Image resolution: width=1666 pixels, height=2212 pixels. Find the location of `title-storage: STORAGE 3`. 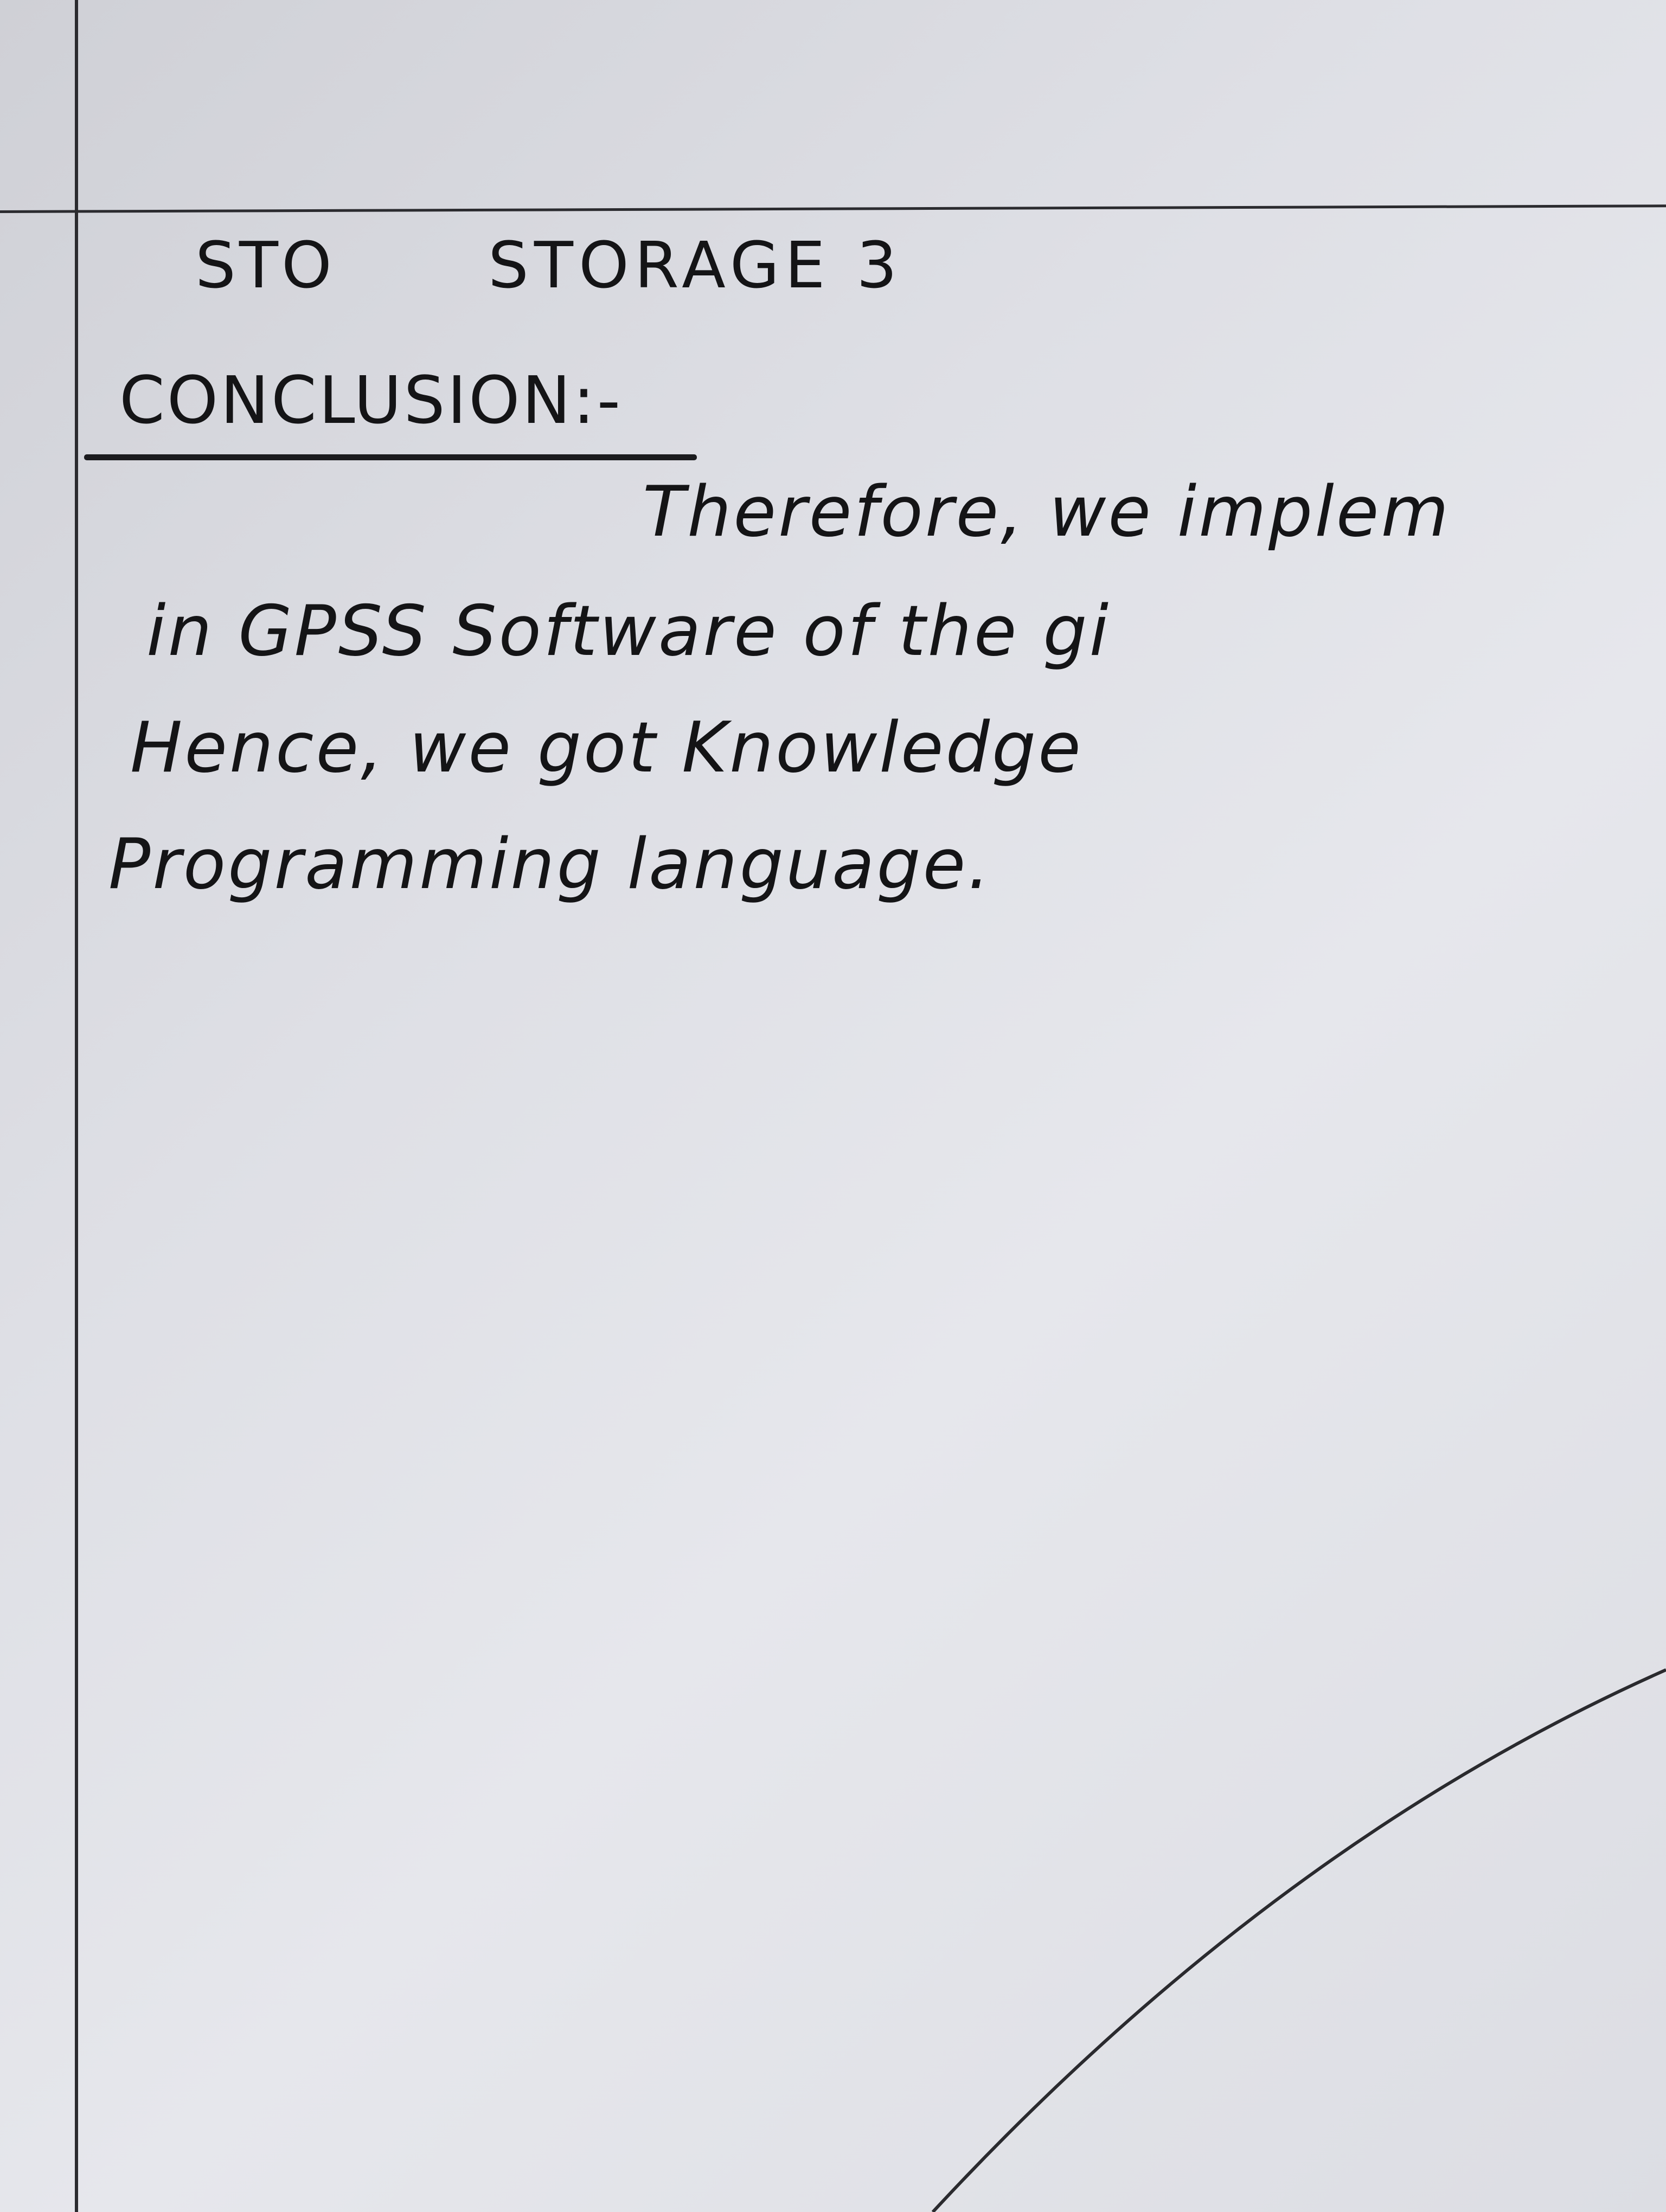

title-storage: STORAGE 3 is located at coordinates (696, 265).